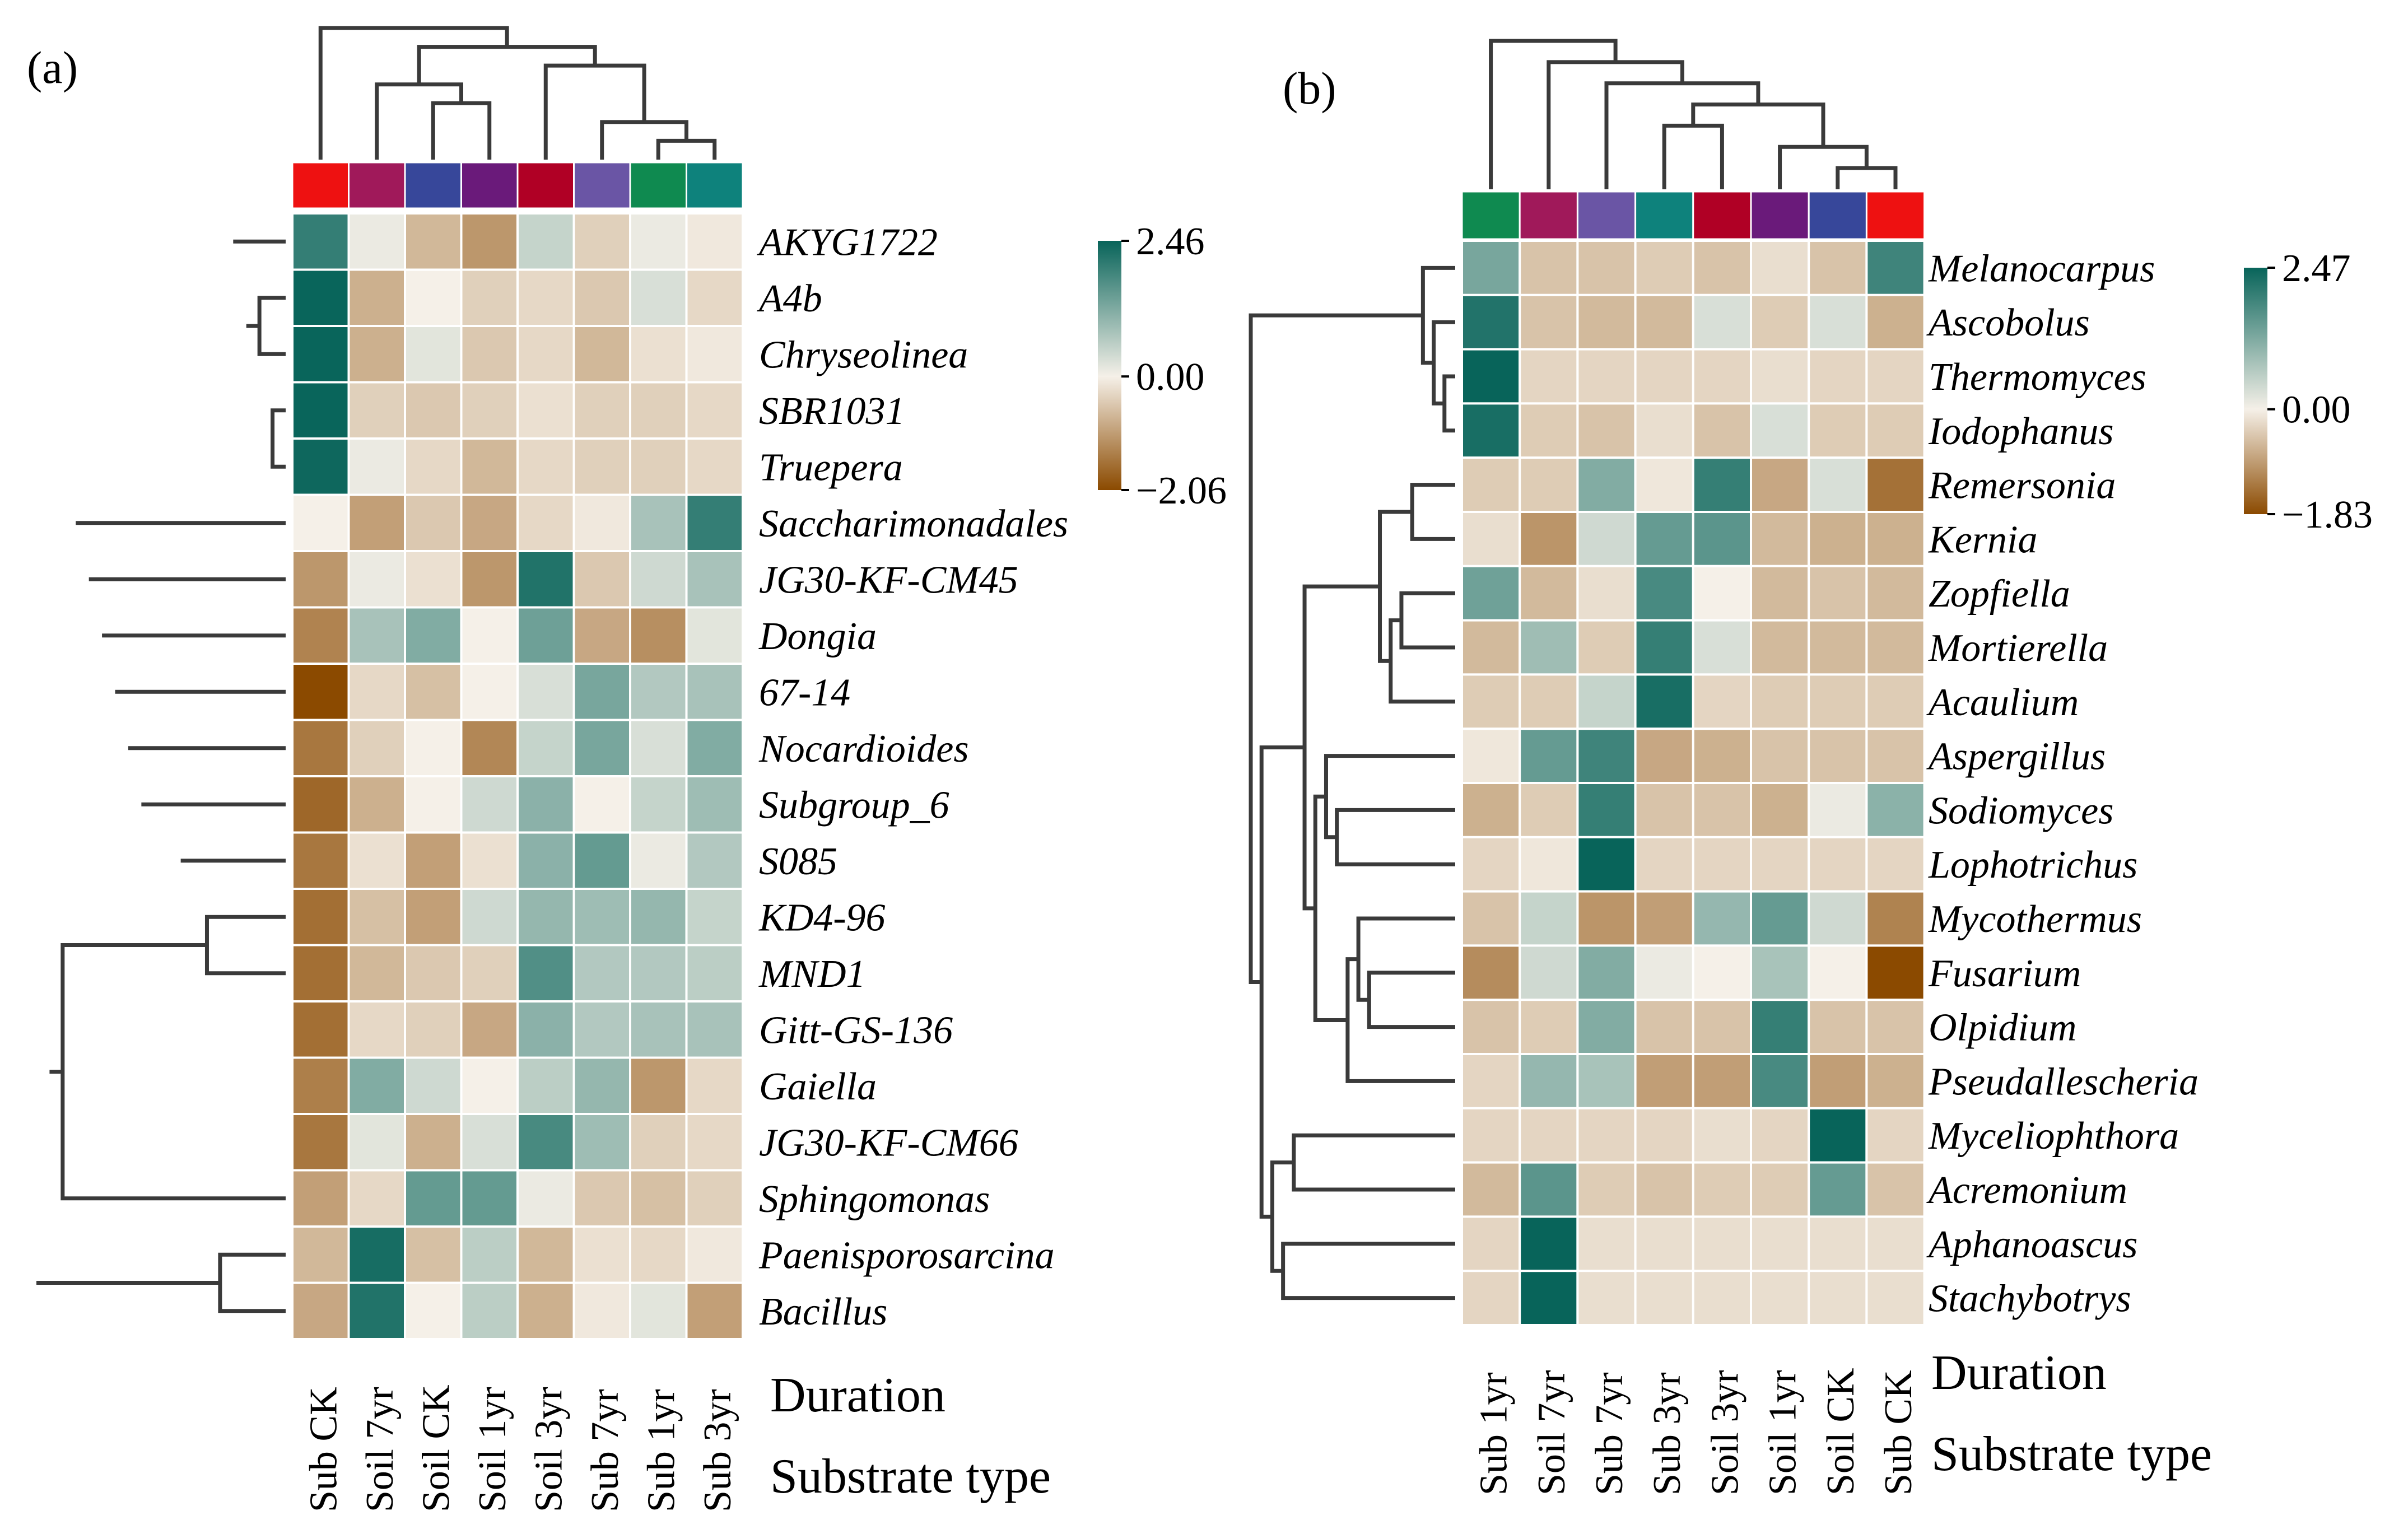 Image resolution: width=2408 pixels, height=1534 pixels. I want to click on row-label-mnd1-a: MND1, so click(812, 974).